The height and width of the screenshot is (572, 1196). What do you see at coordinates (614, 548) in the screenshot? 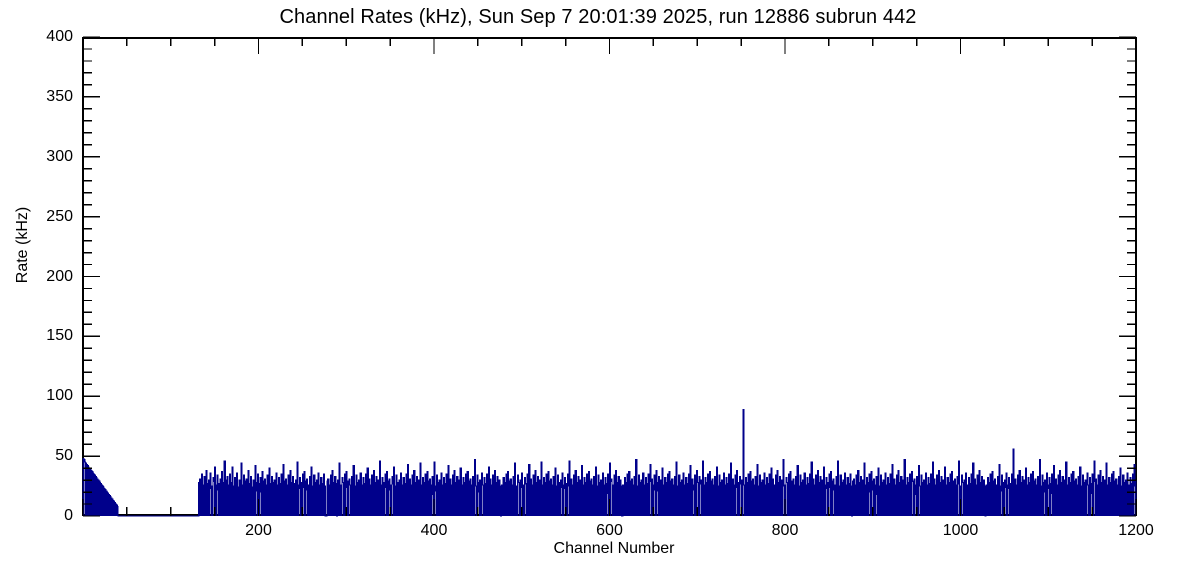
I see `x-axis-label: Channel Number` at bounding box center [614, 548].